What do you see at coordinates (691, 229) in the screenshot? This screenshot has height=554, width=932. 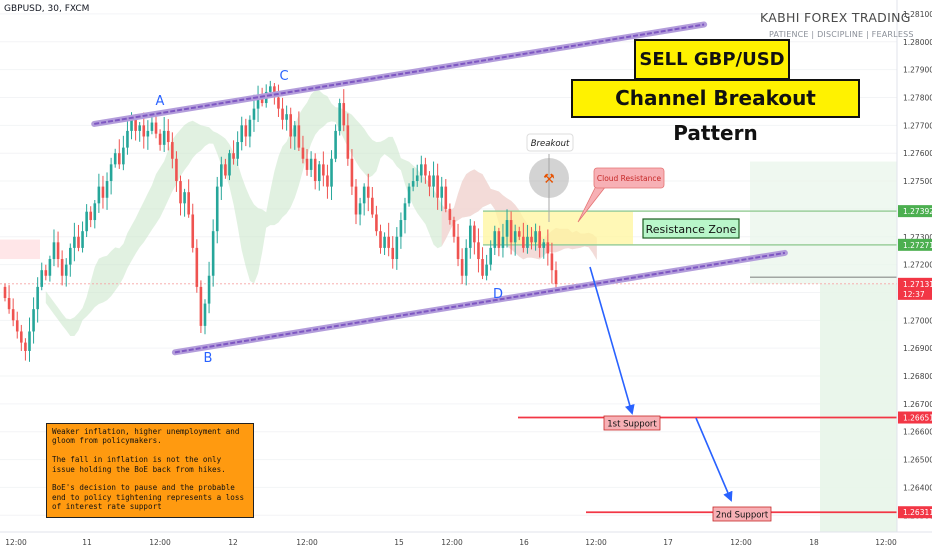 I see `resistance-zone-label: Resistance Zone` at bounding box center [691, 229].